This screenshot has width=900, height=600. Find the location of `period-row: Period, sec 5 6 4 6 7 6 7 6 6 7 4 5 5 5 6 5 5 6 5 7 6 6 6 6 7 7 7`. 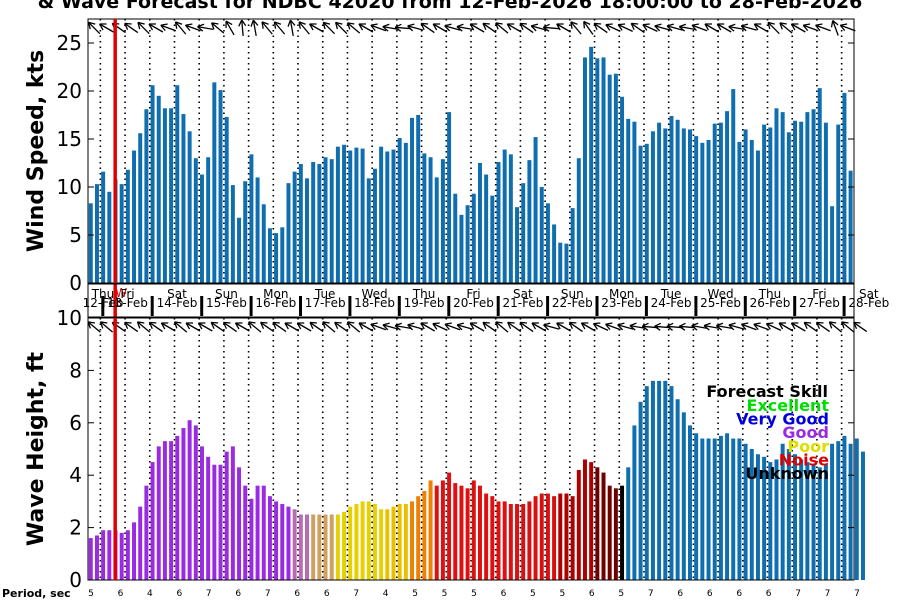

period-row: Period, sec 5 6 4 6 7 6 7 6 6 7 4 5 5 5 6 5 5 6 5 7 6 6 6 6 7 7 7 is located at coordinates (431, 593).